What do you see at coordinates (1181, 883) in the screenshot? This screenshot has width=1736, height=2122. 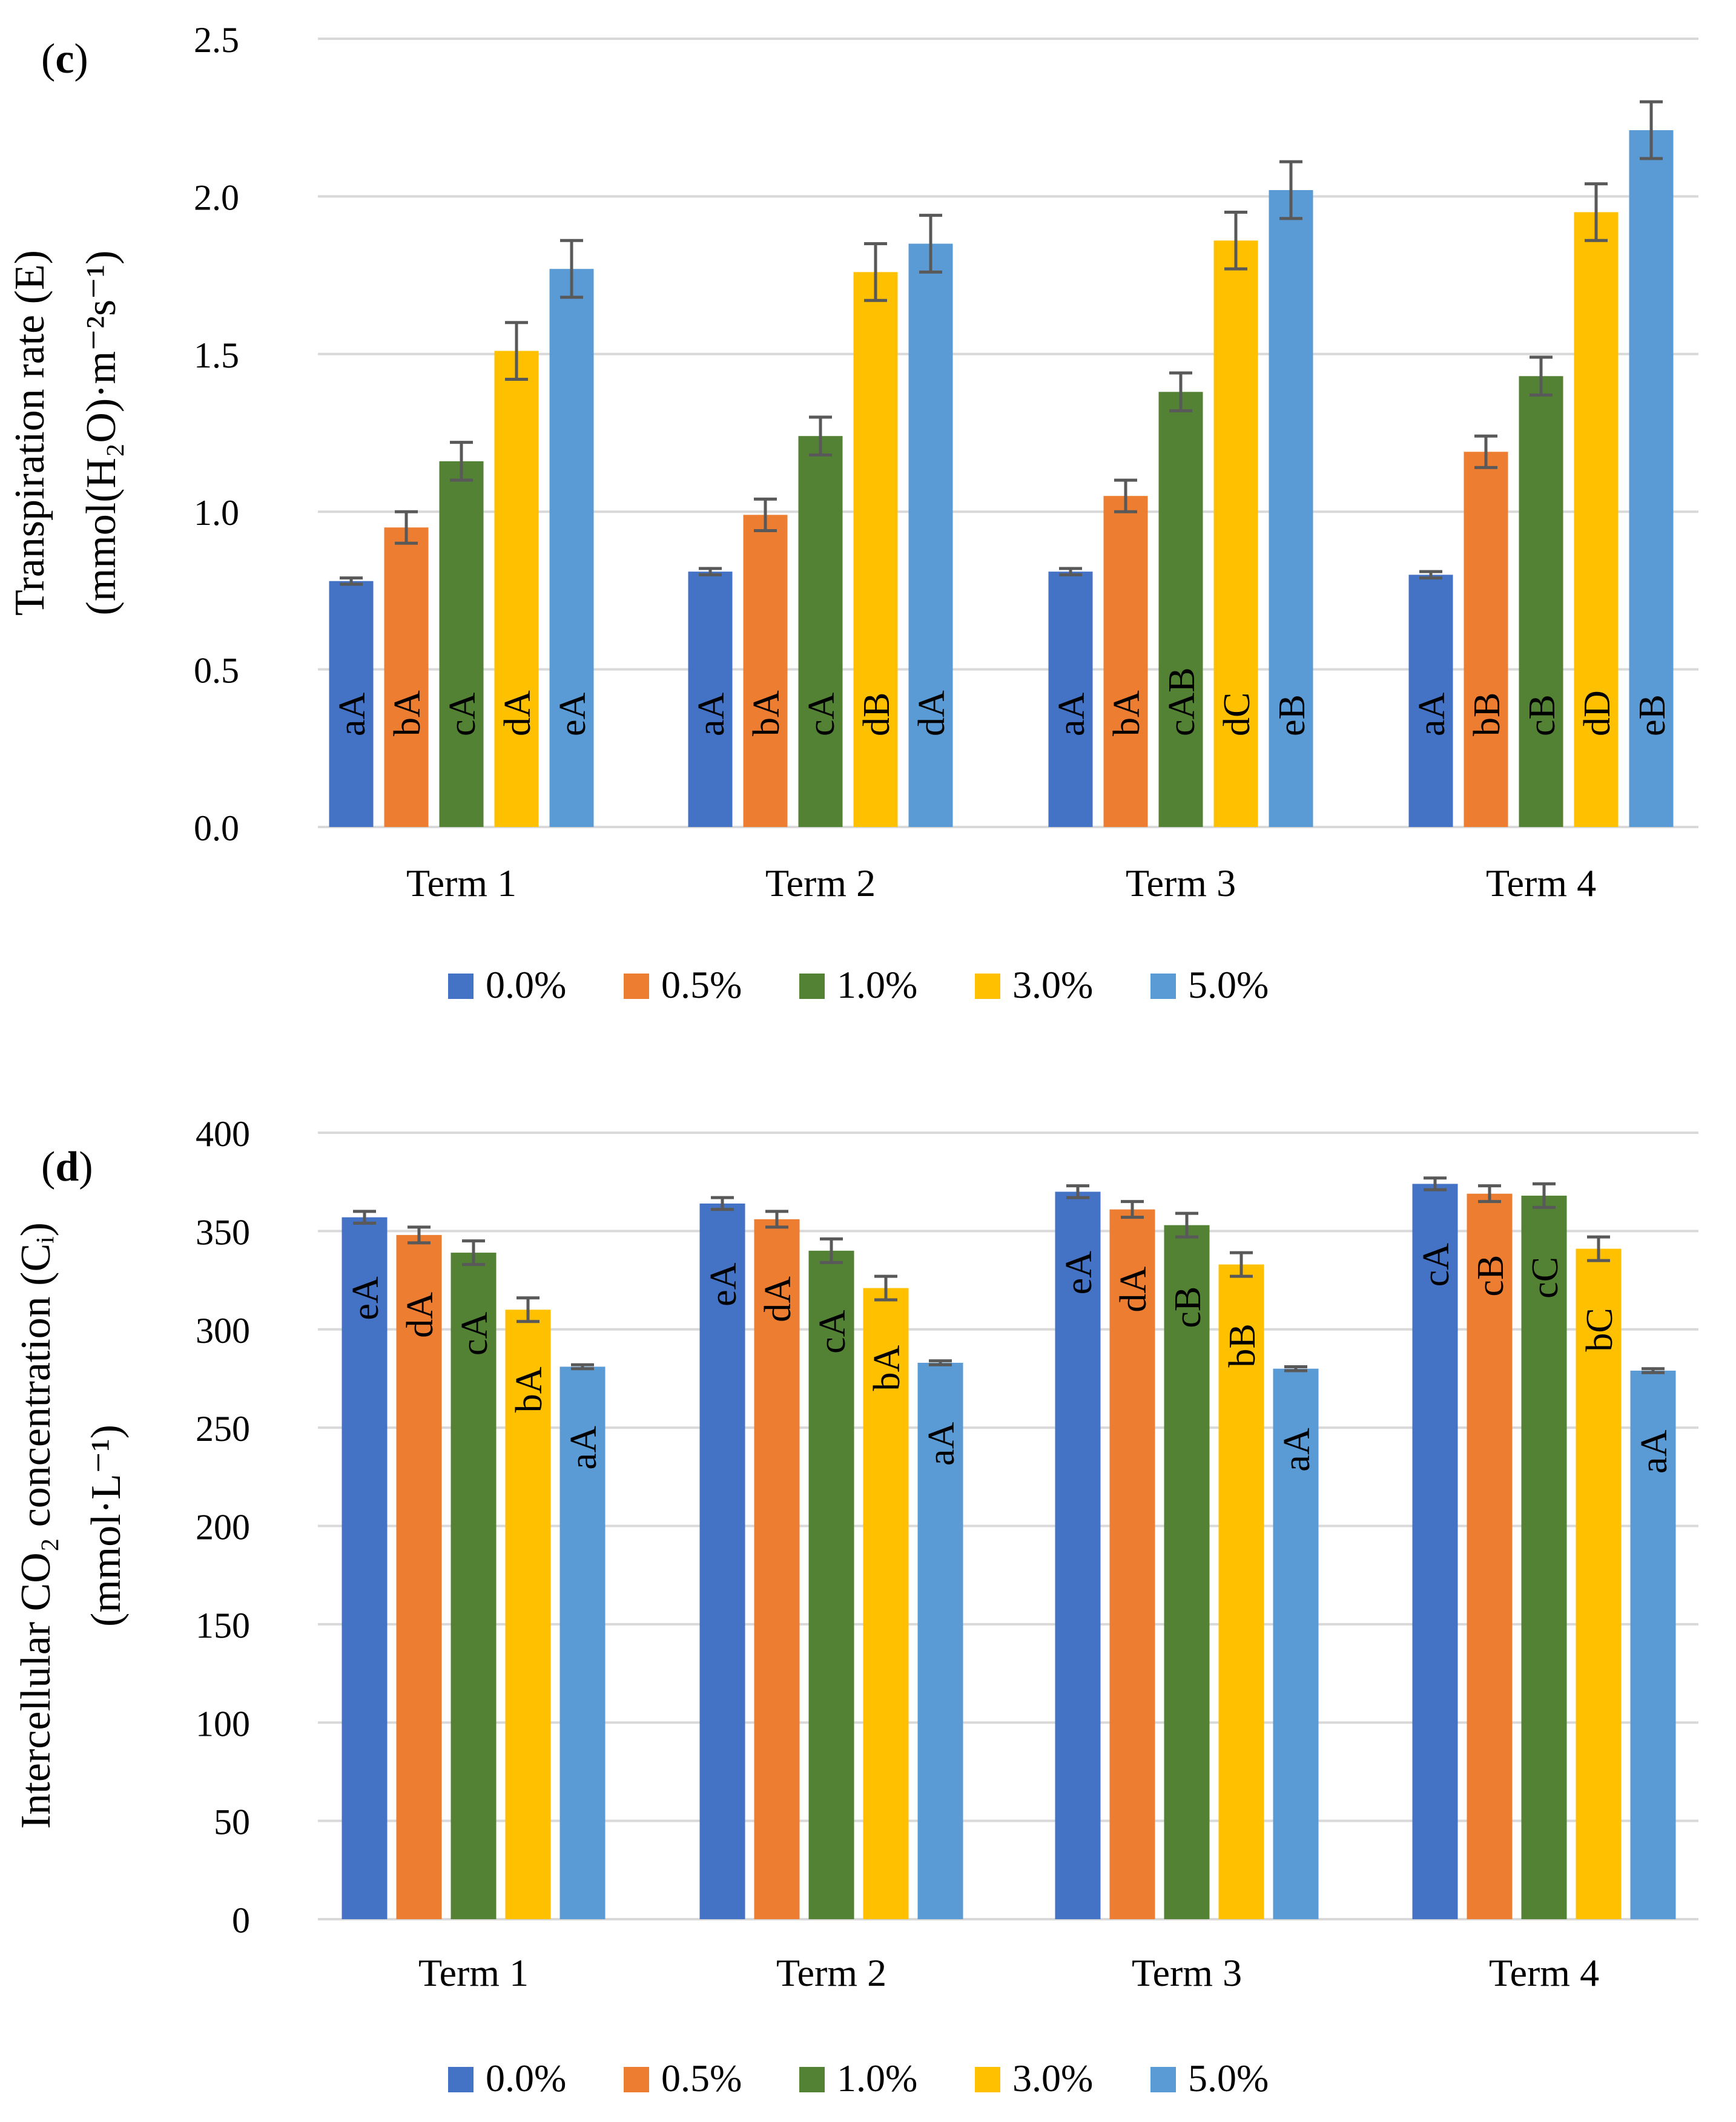 I see `x-tick-label: Term 3` at bounding box center [1181, 883].